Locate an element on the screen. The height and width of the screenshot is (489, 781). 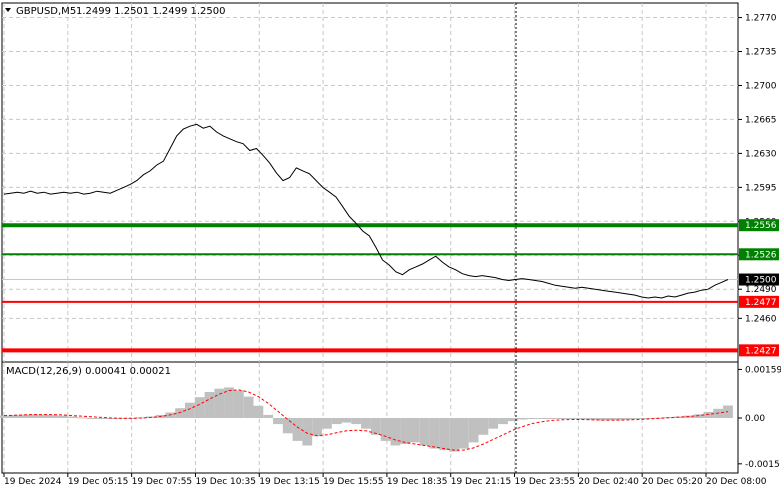
level-price-label: 1.2556 is located at coordinates (761, 226).